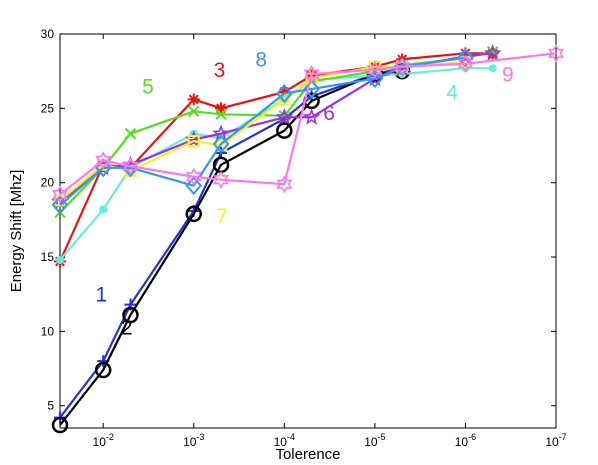 This screenshot has width=598, height=465. Describe the element at coordinates (465, 440) in the screenshot. I see `x-tick-label: 10⁻⁶` at that location.